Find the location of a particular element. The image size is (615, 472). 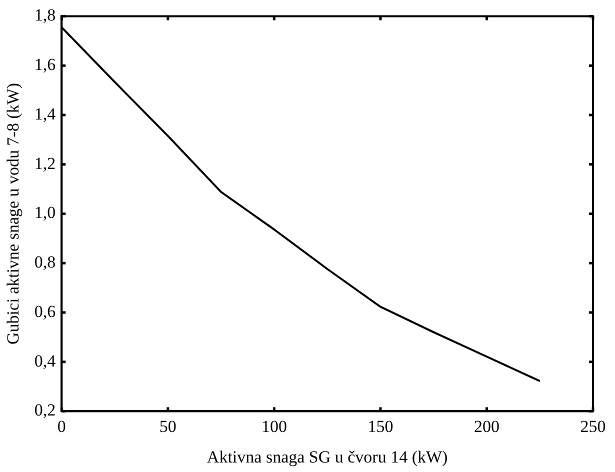

y-tick-label: 0,8 is located at coordinates (45, 262).